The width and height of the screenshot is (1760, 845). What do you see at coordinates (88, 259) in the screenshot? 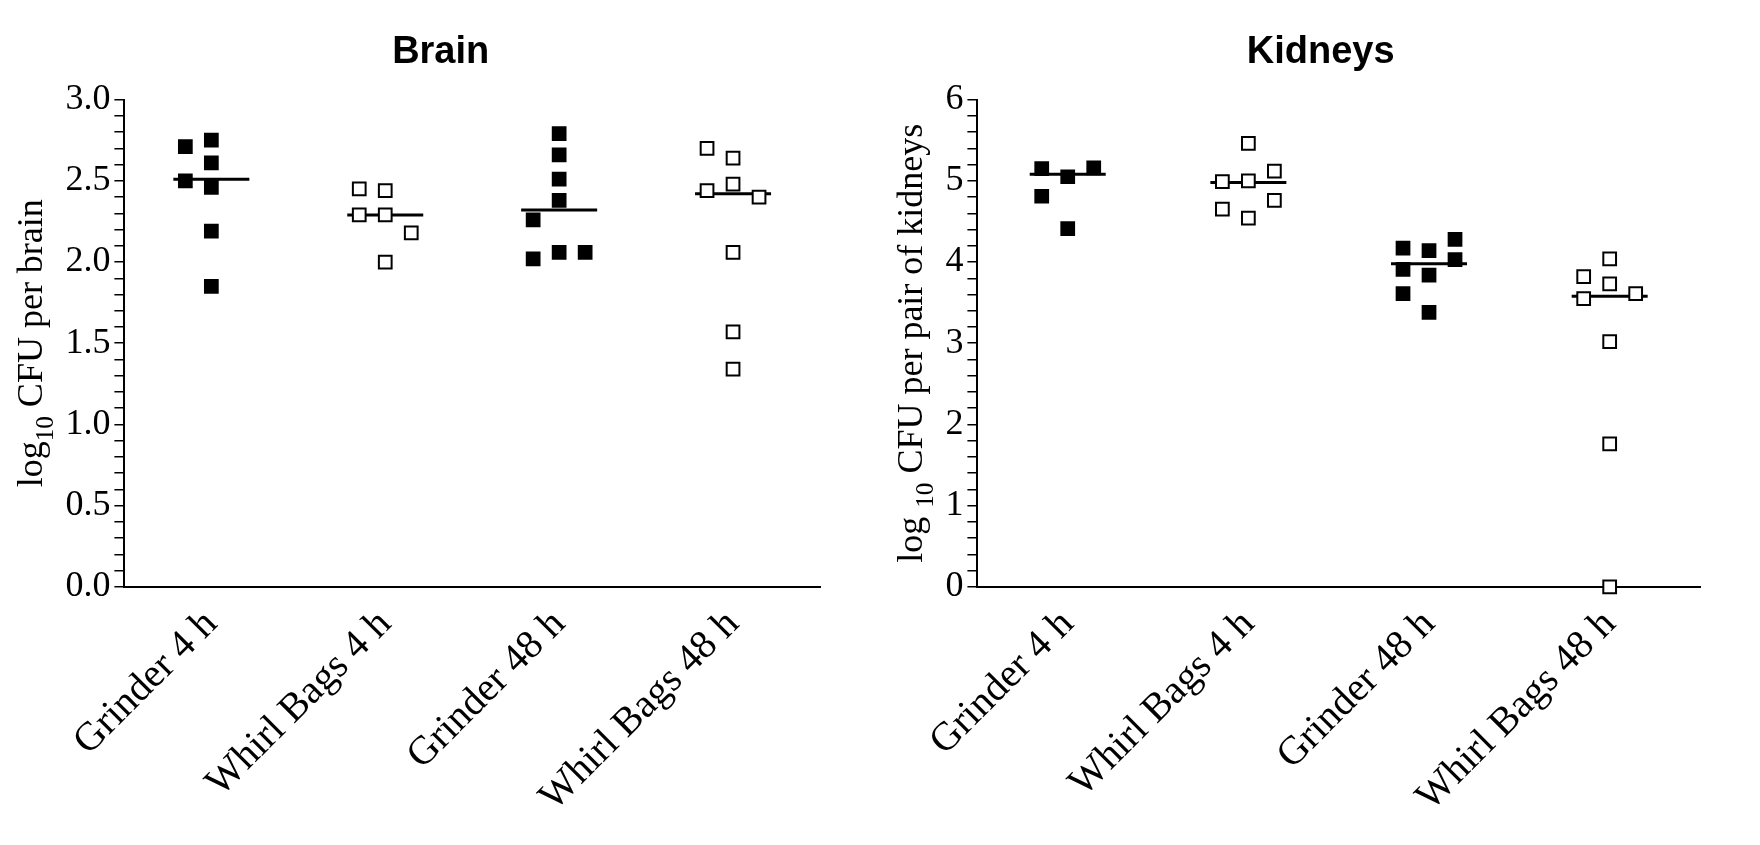
I see `y-tick-label: 2.0` at bounding box center [88, 259].